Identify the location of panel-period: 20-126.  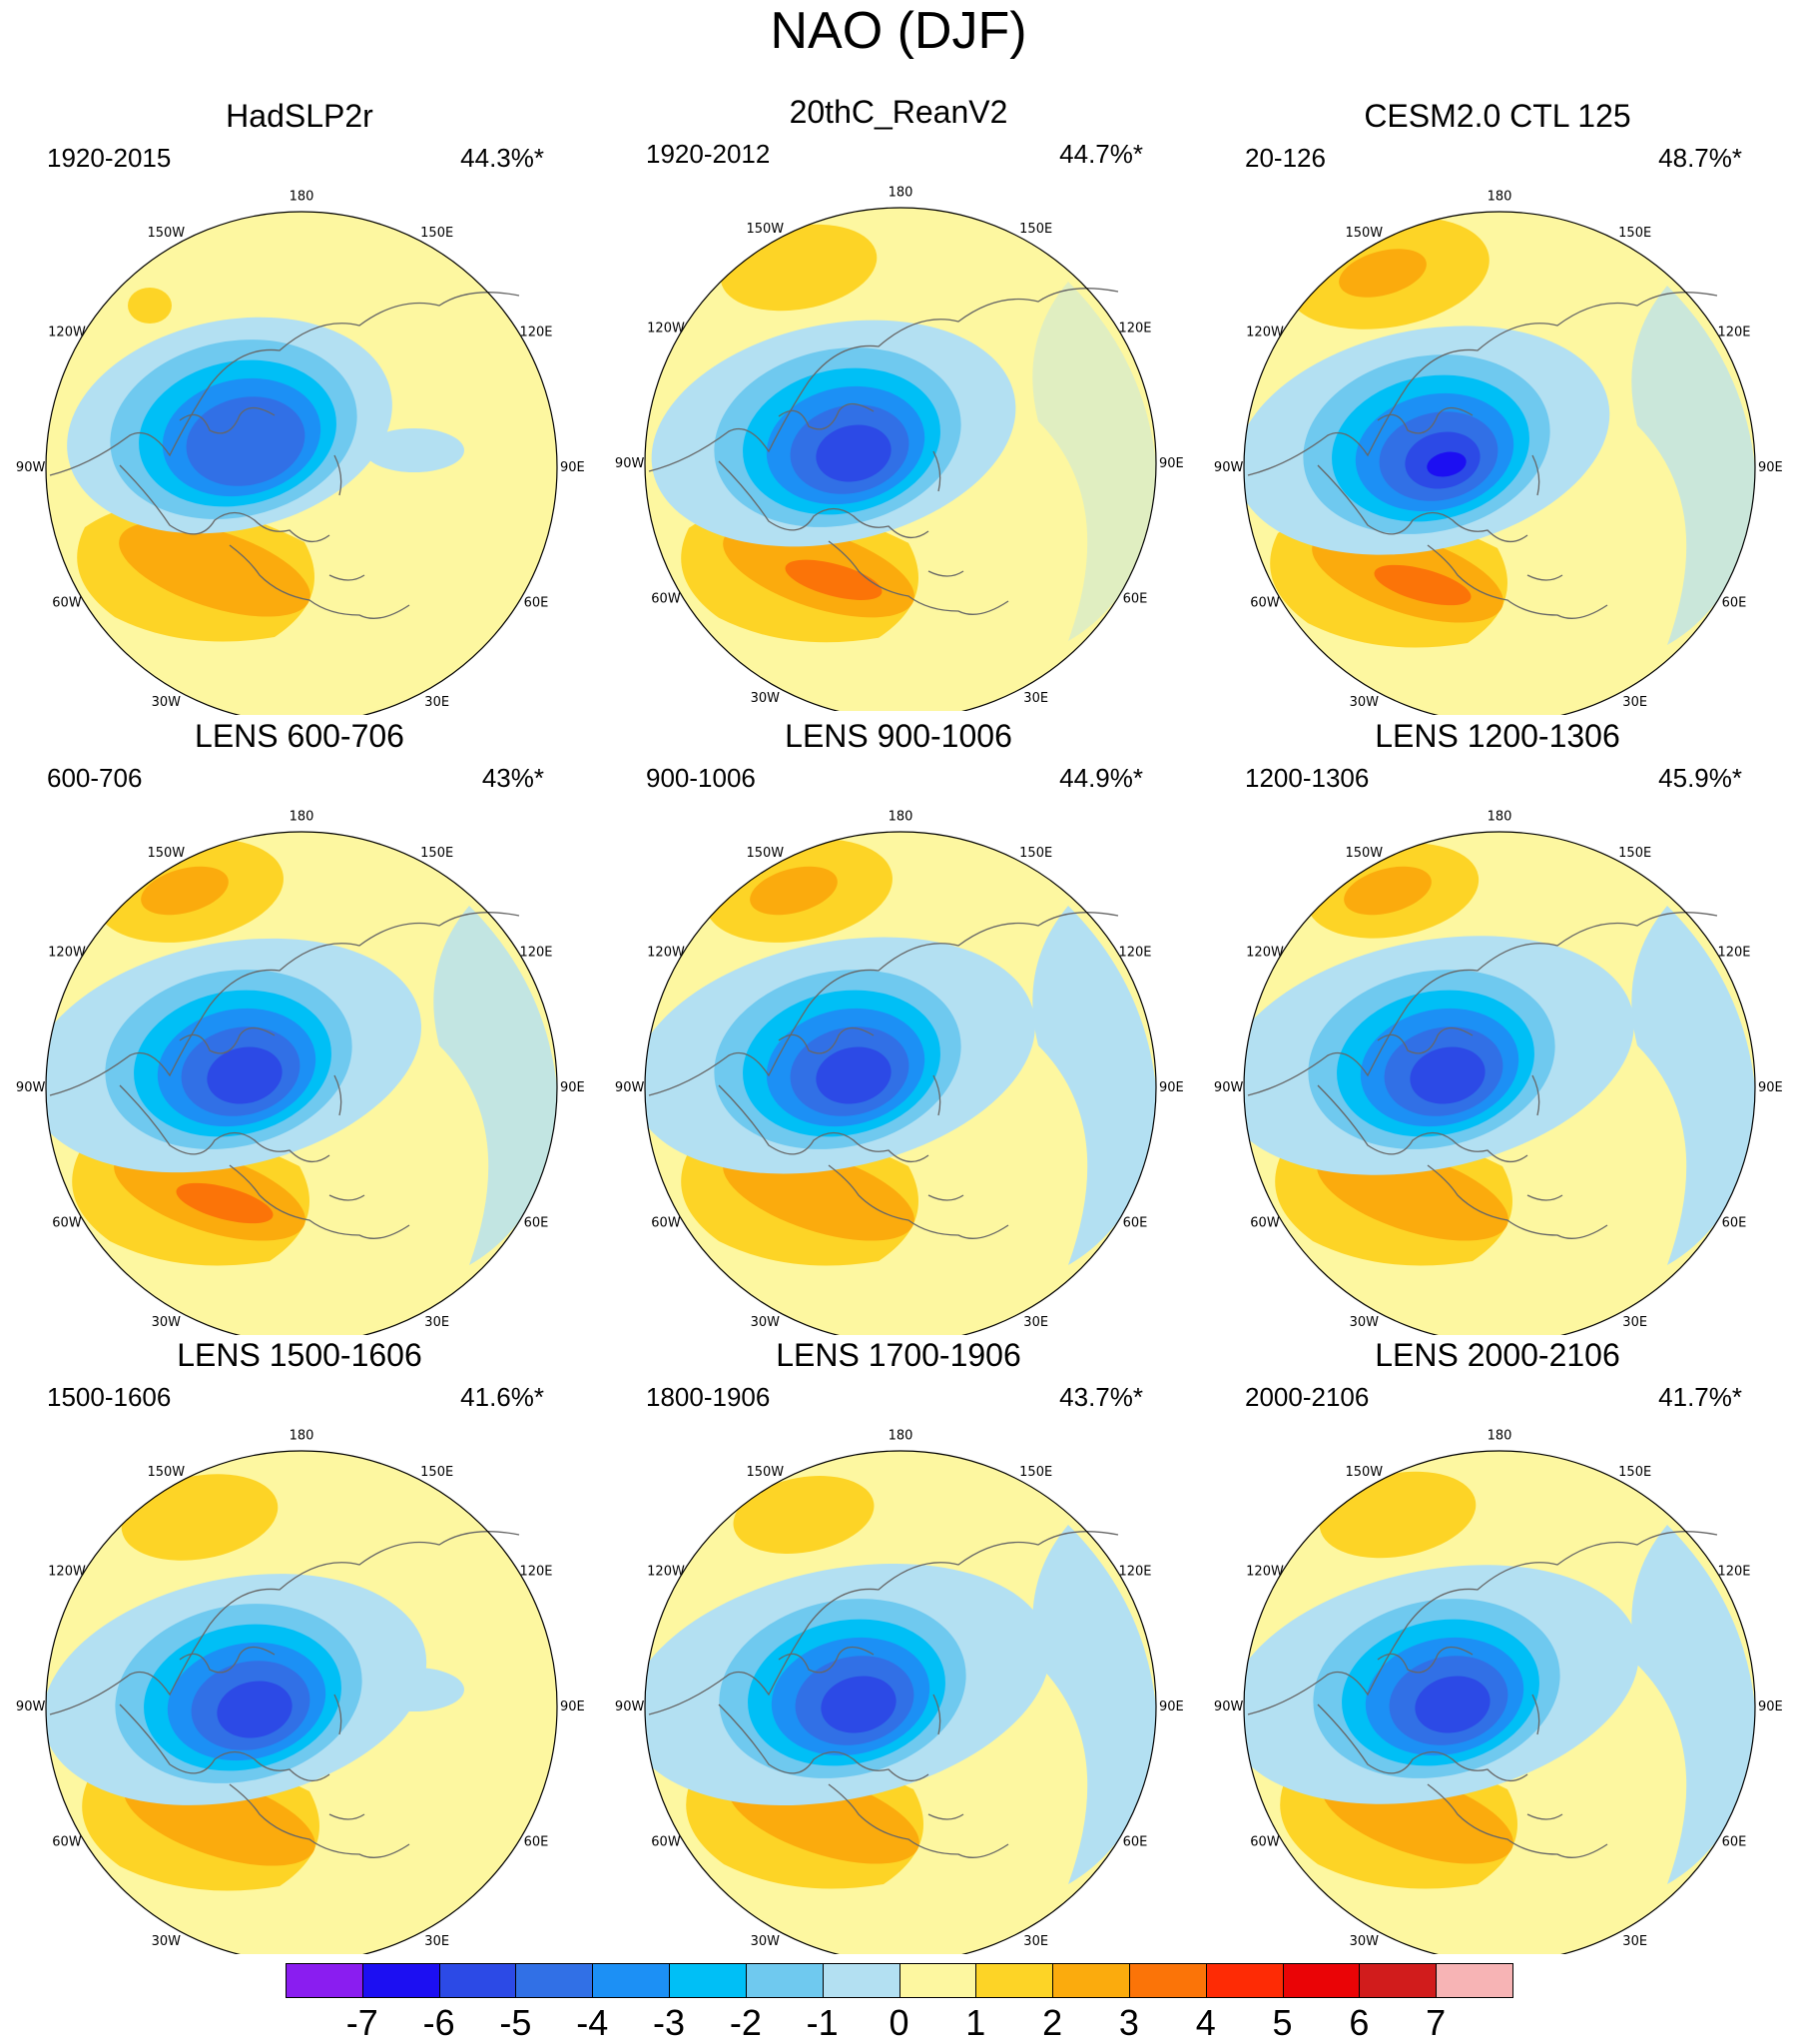
(1285, 158).